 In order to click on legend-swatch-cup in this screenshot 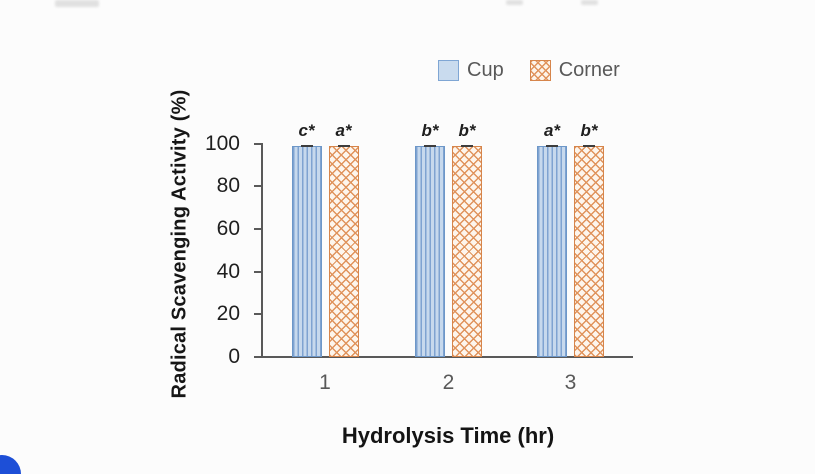, I will do `click(448, 70)`.